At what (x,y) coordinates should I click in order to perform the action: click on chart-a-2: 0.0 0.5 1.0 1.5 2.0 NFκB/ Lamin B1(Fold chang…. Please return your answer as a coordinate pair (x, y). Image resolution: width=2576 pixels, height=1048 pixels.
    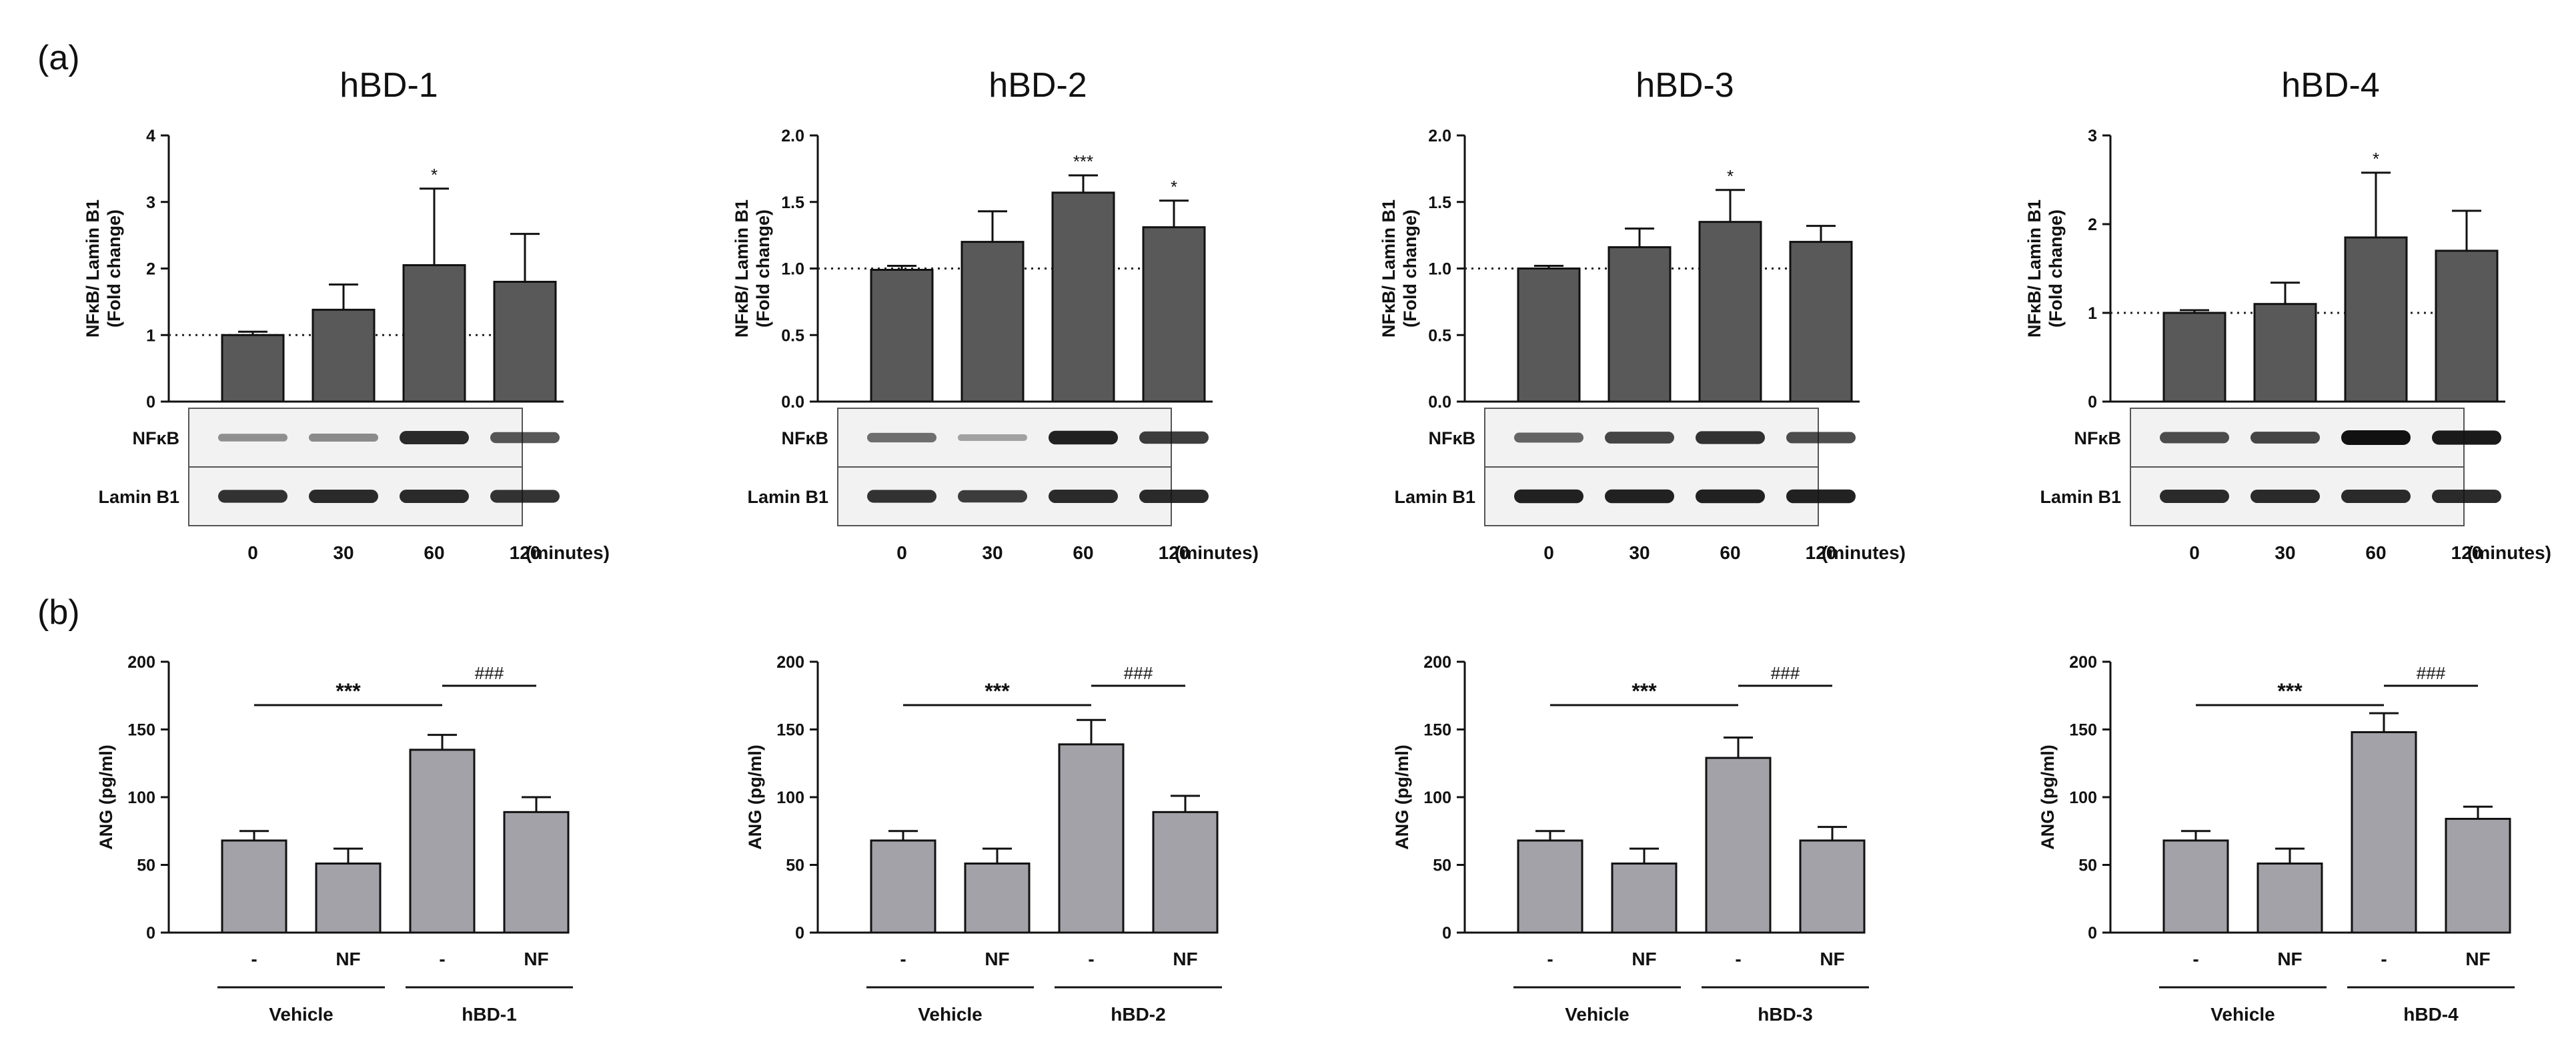
    Looking at the image, I should click on (995, 315).